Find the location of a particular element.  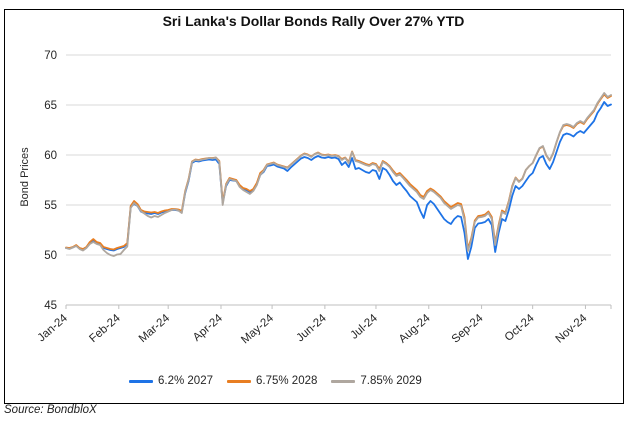

x-tick-label: Apr-24 is located at coordinates (208, 328).